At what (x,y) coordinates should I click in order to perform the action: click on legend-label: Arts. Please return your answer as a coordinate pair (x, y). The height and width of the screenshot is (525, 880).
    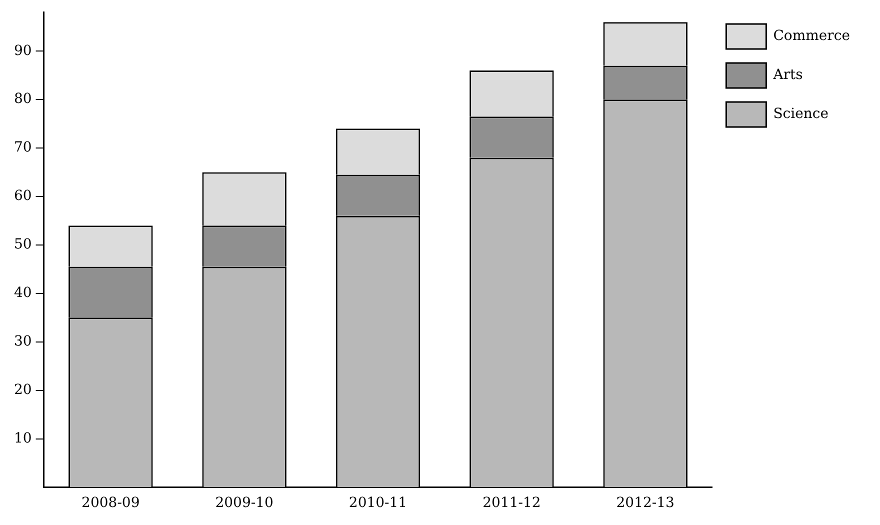
    Looking at the image, I should click on (787, 75).